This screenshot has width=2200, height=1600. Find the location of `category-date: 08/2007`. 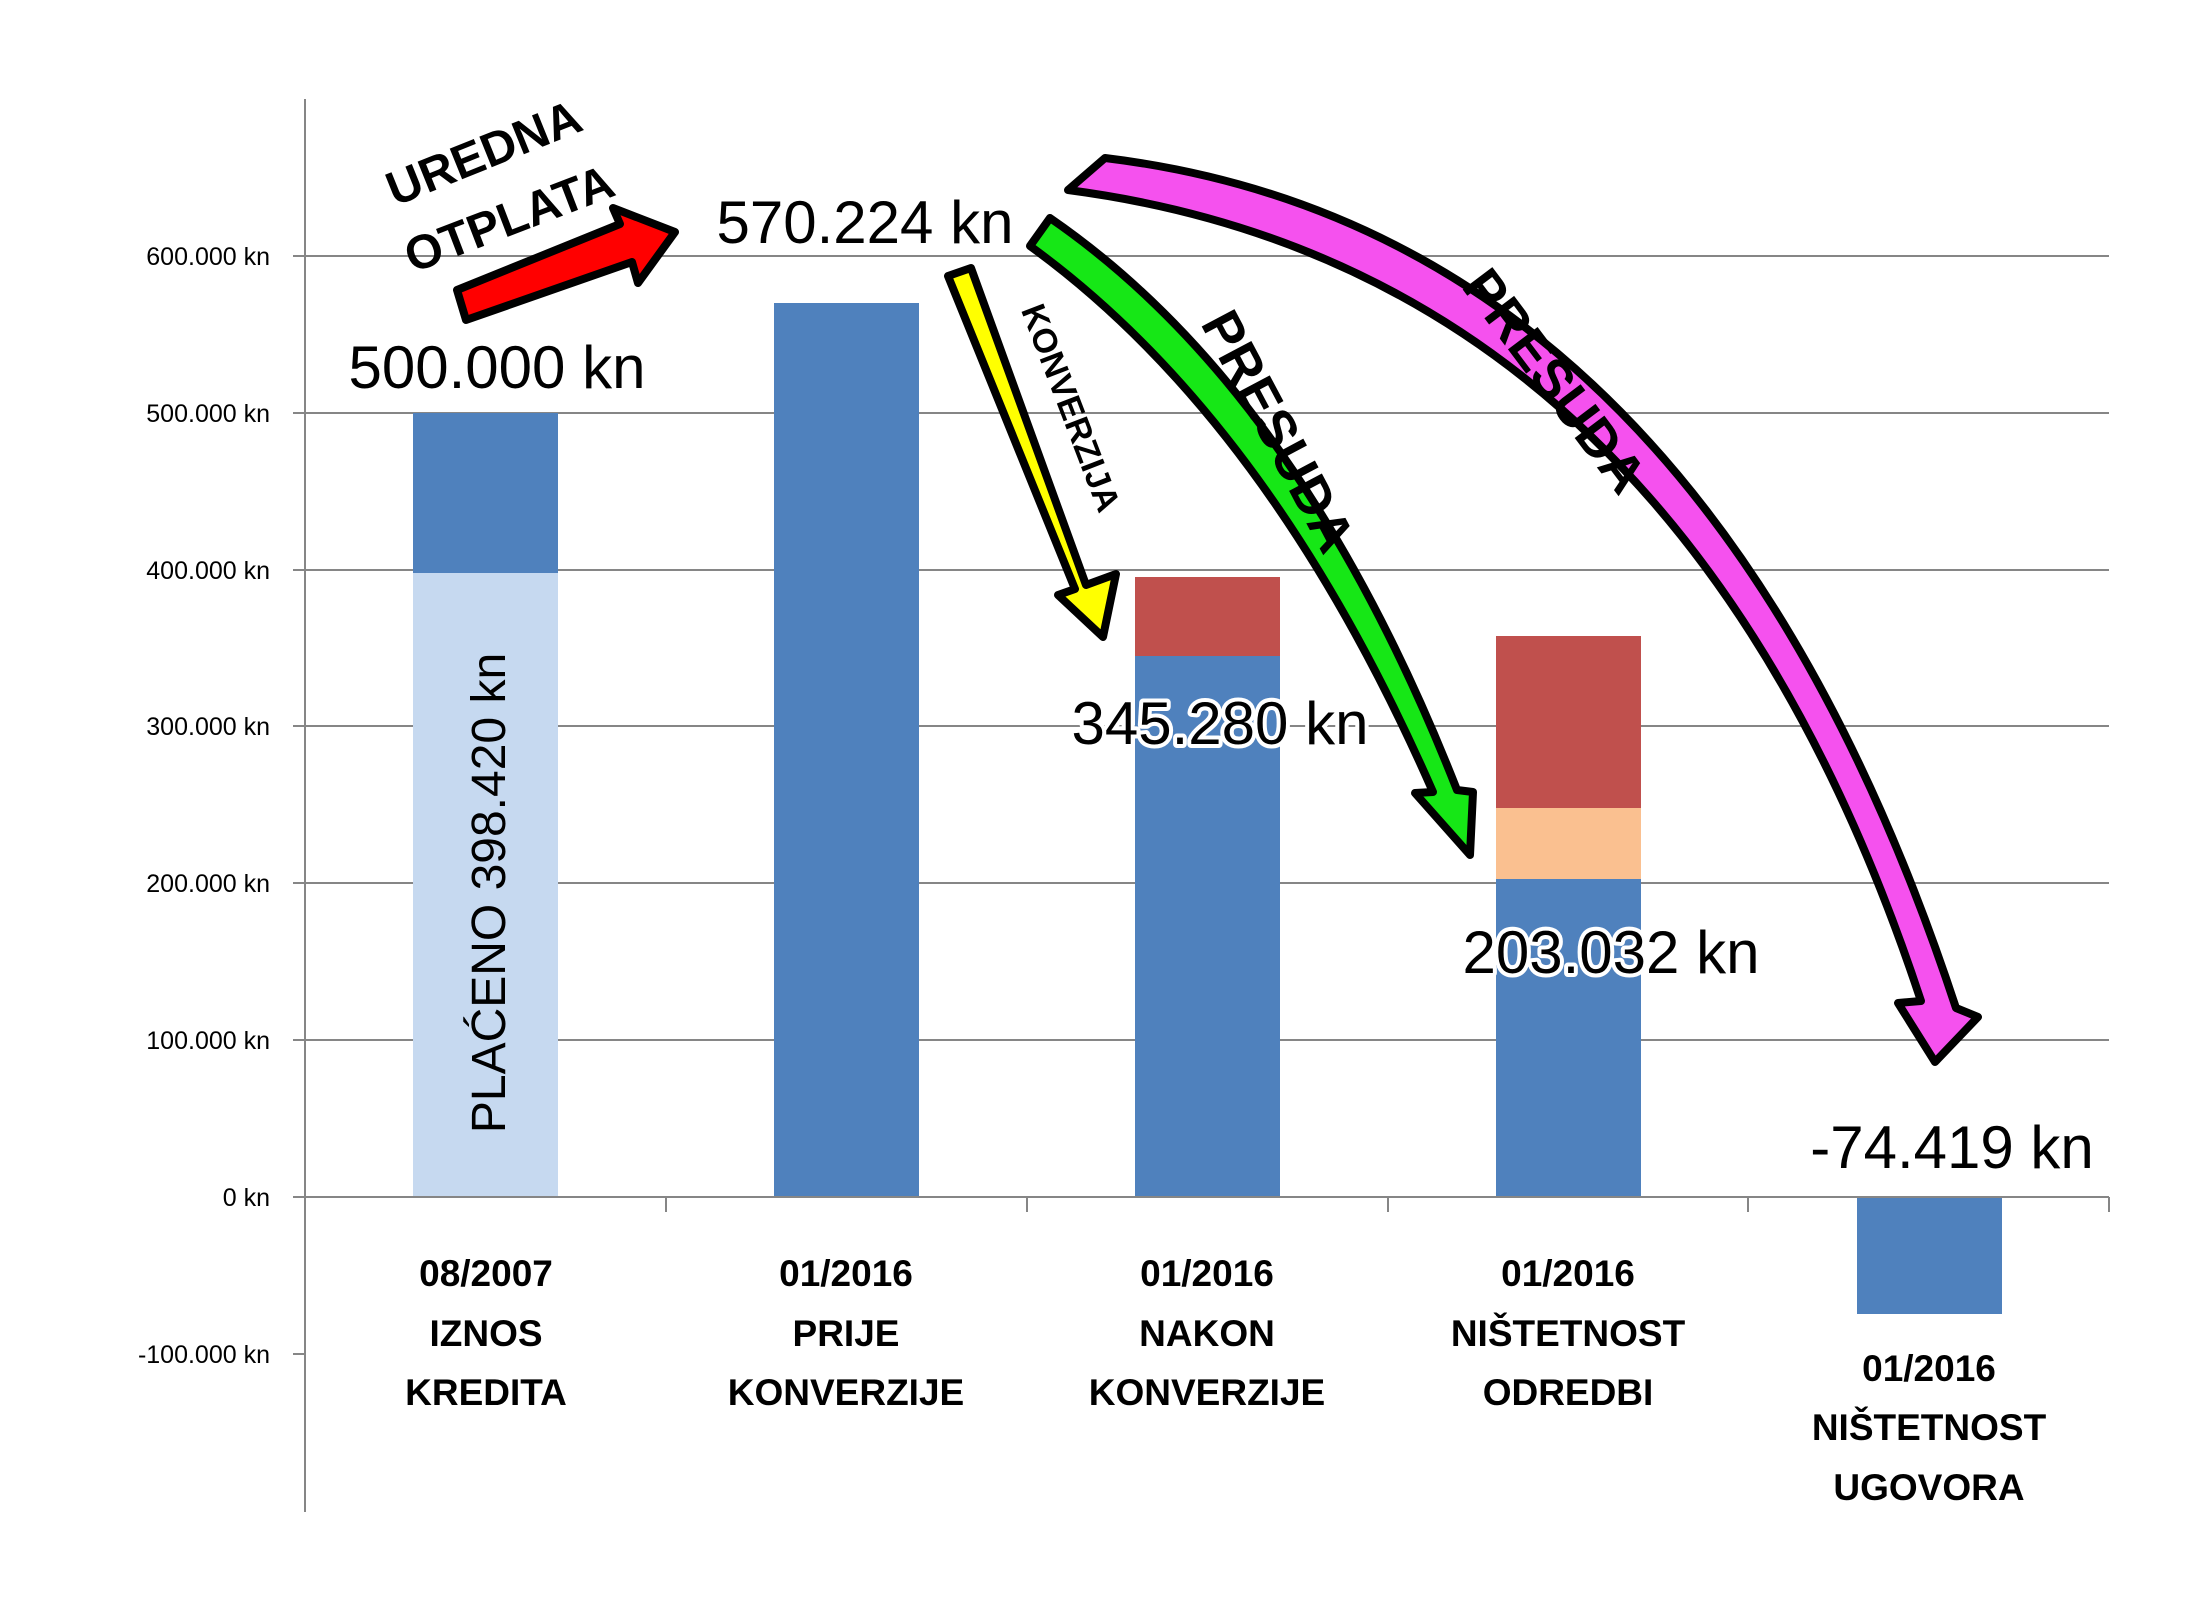

category-date: 08/2007 is located at coordinates (486, 1273).